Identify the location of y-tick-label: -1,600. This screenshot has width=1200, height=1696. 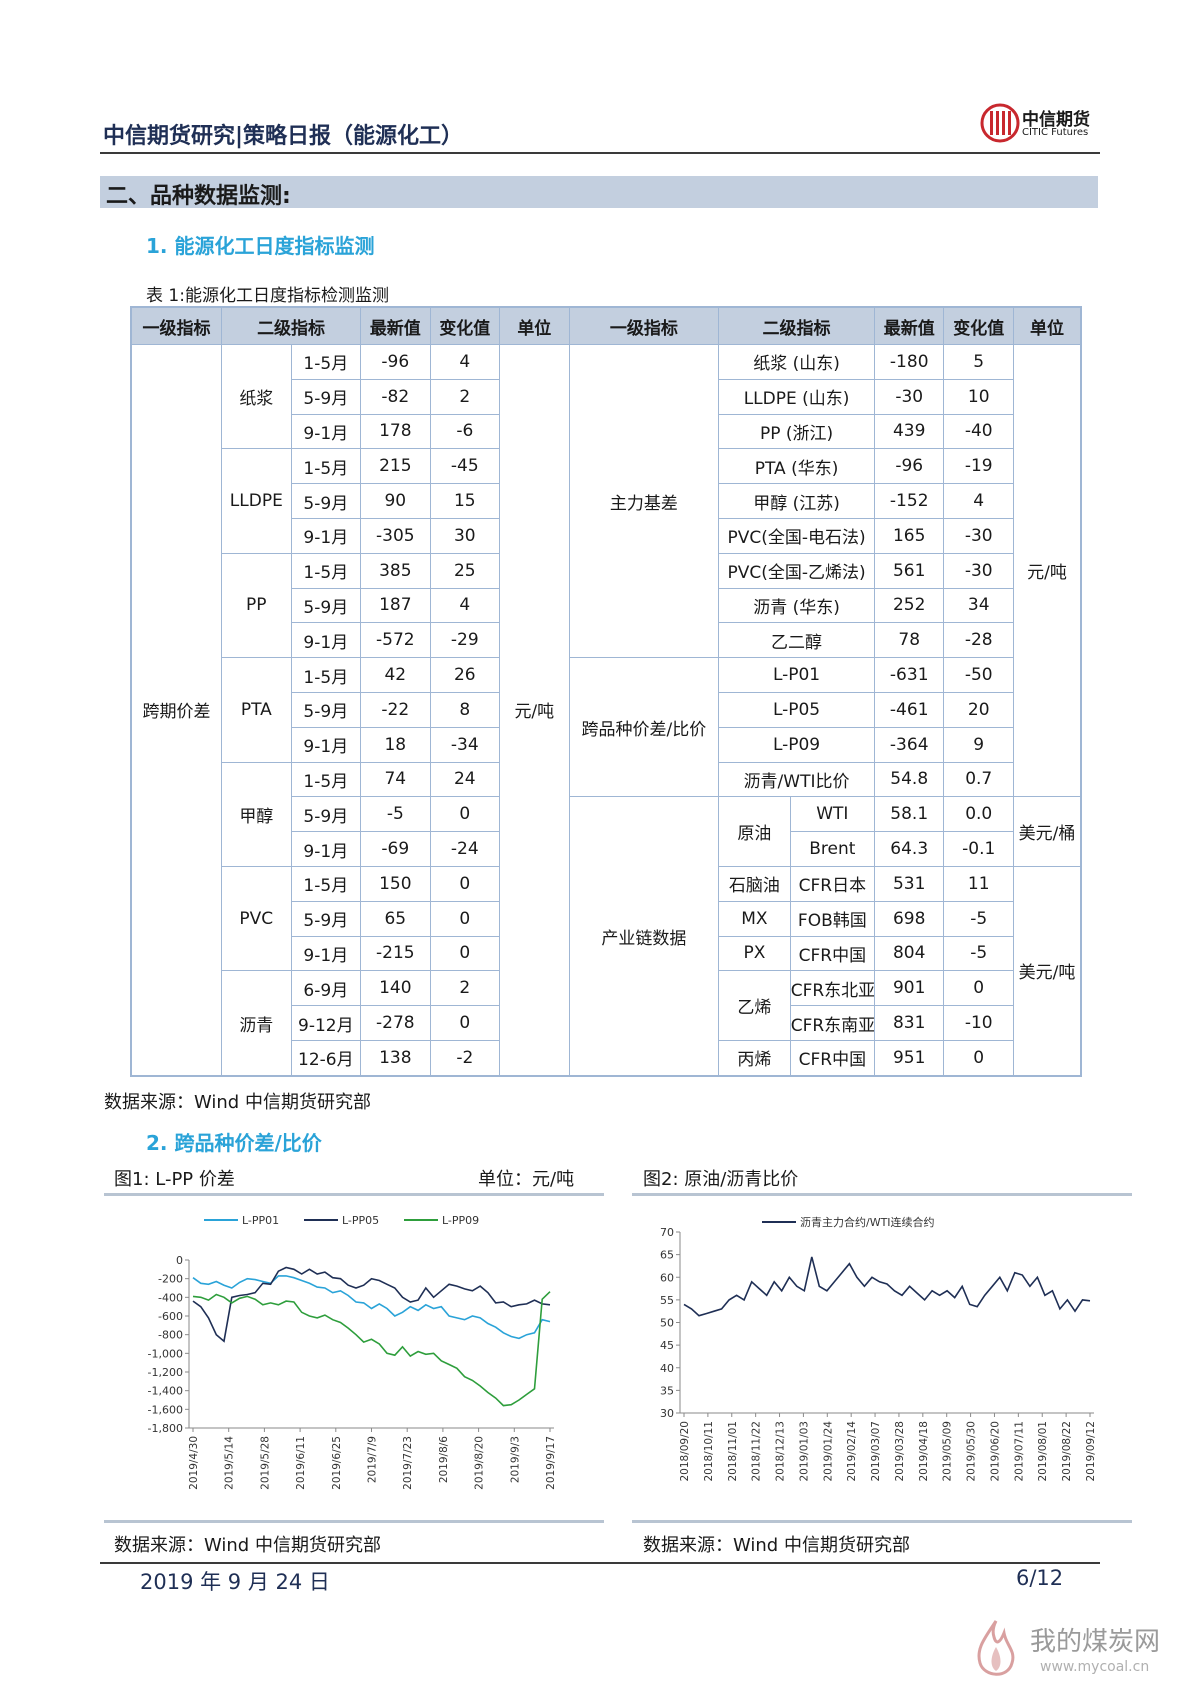
(165, 1409).